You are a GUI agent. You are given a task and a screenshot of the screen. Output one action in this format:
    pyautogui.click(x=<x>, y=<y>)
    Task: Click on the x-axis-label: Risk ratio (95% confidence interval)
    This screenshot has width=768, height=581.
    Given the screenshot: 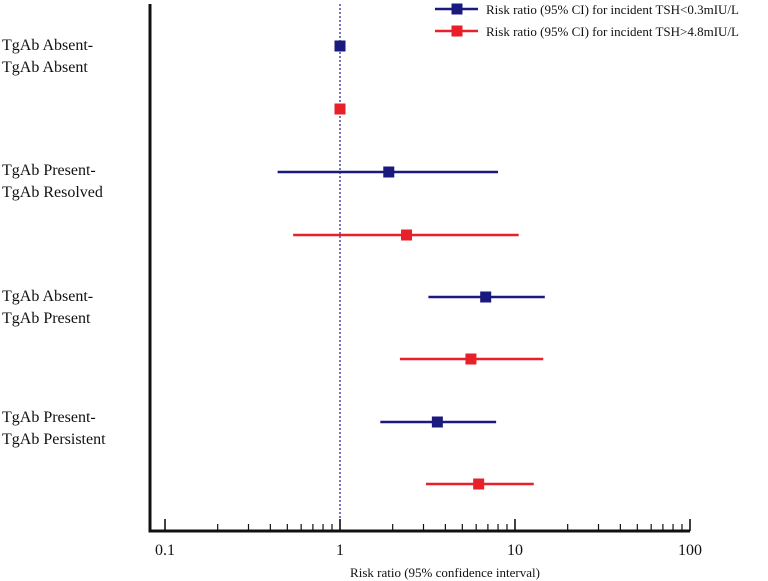 What is the action you would take?
    pyautogui.click(x=445, y=572)
    